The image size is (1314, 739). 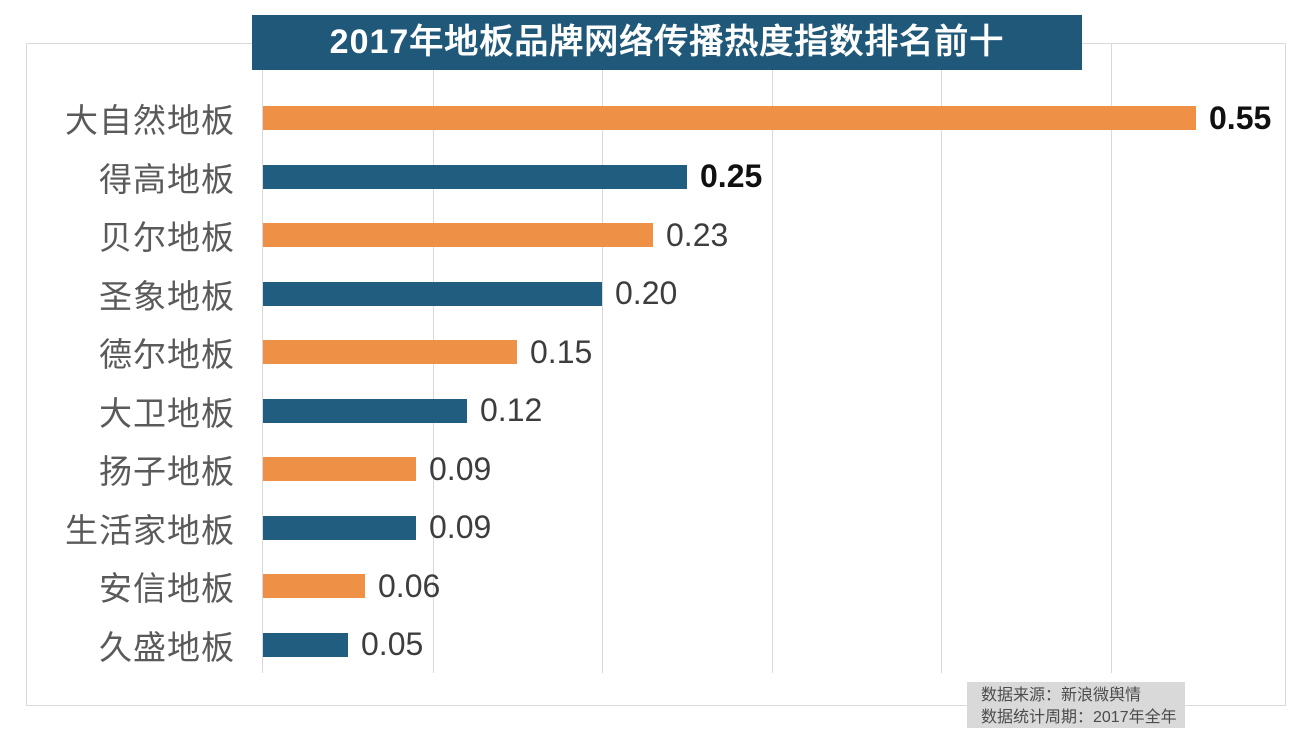 I want to click on chart-row: 大卫地板 0.12, so click(x=657, y=411).